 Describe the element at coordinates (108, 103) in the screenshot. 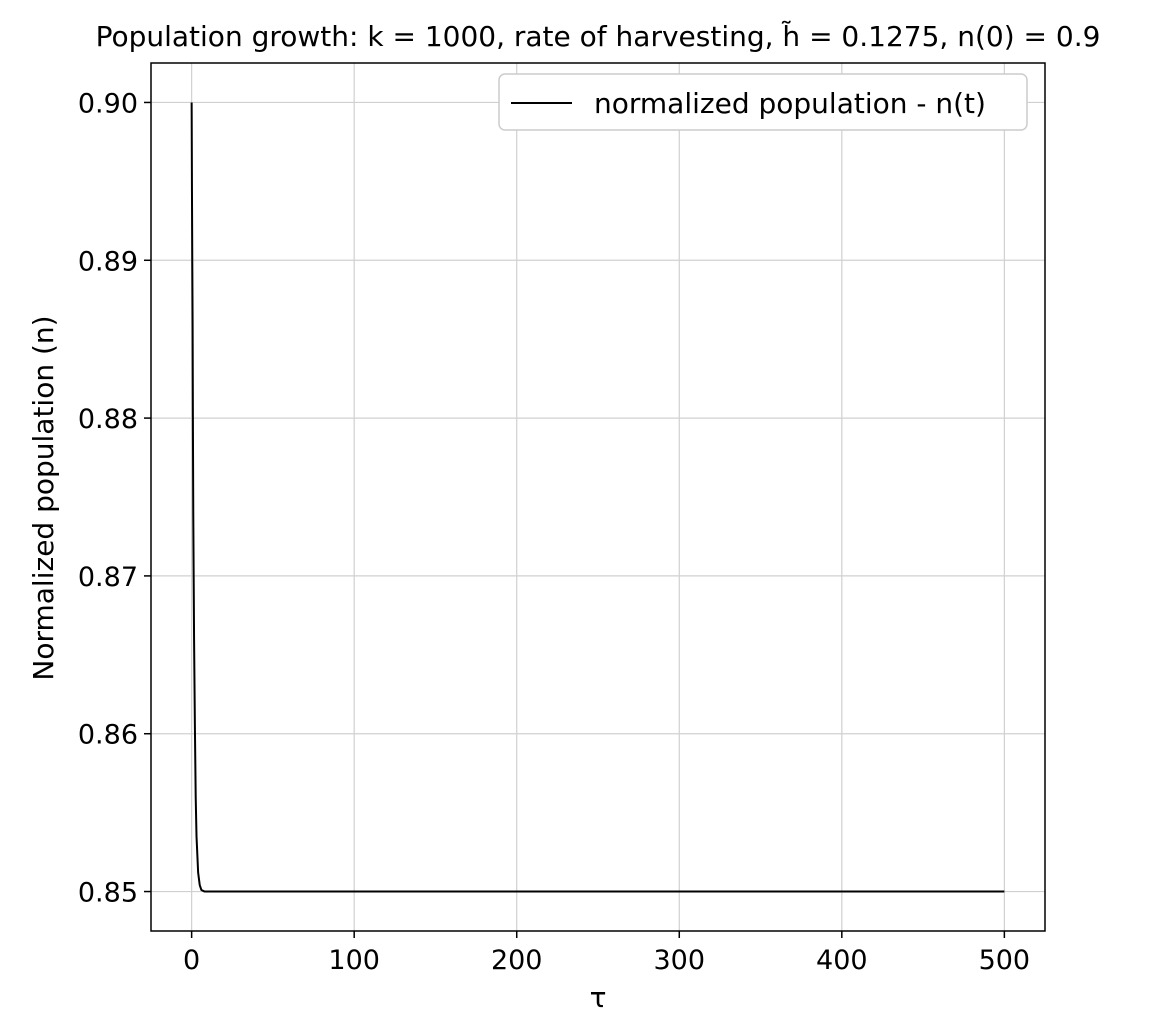

I see `y-tick-label: 0.90` at that location.